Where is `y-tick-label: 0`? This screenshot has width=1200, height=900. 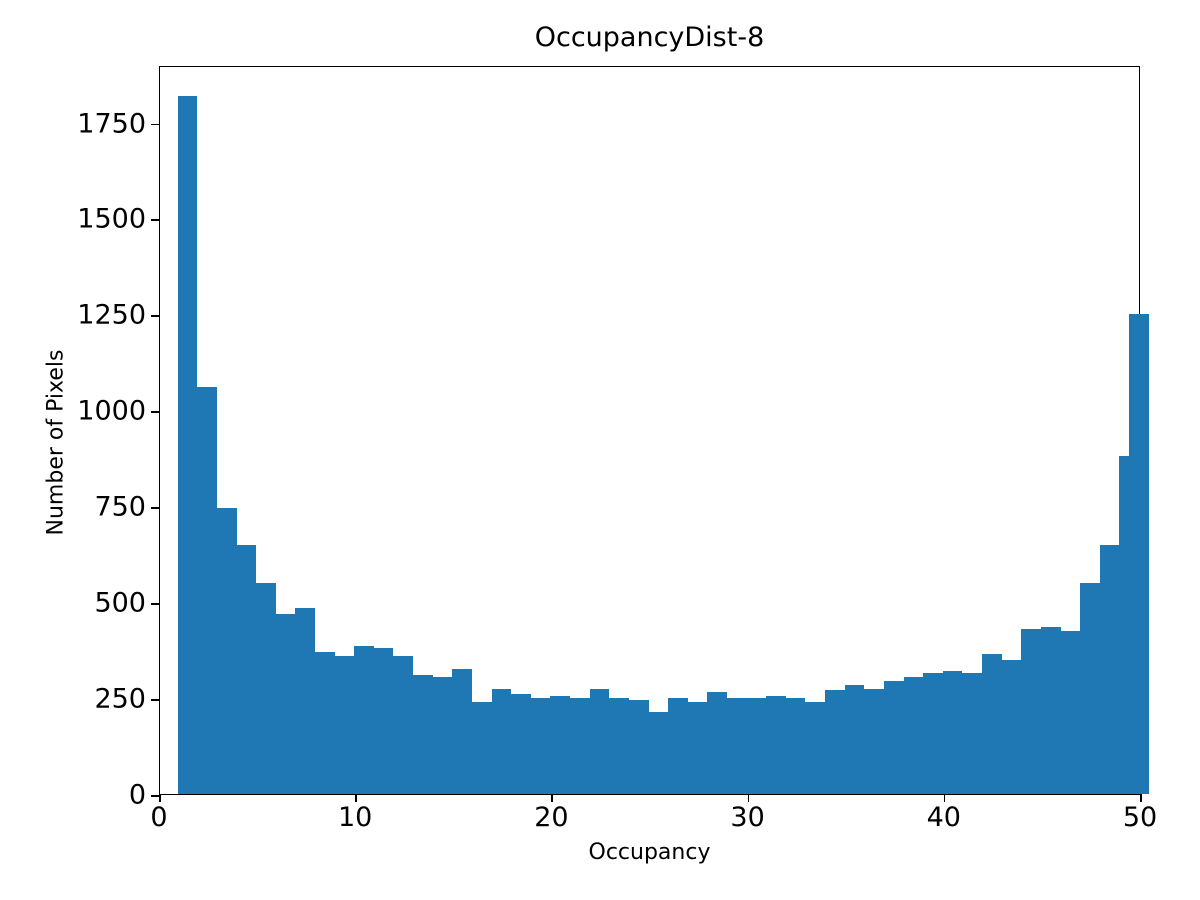 y-tick-label: 0 is located at coordinates (137, 795).